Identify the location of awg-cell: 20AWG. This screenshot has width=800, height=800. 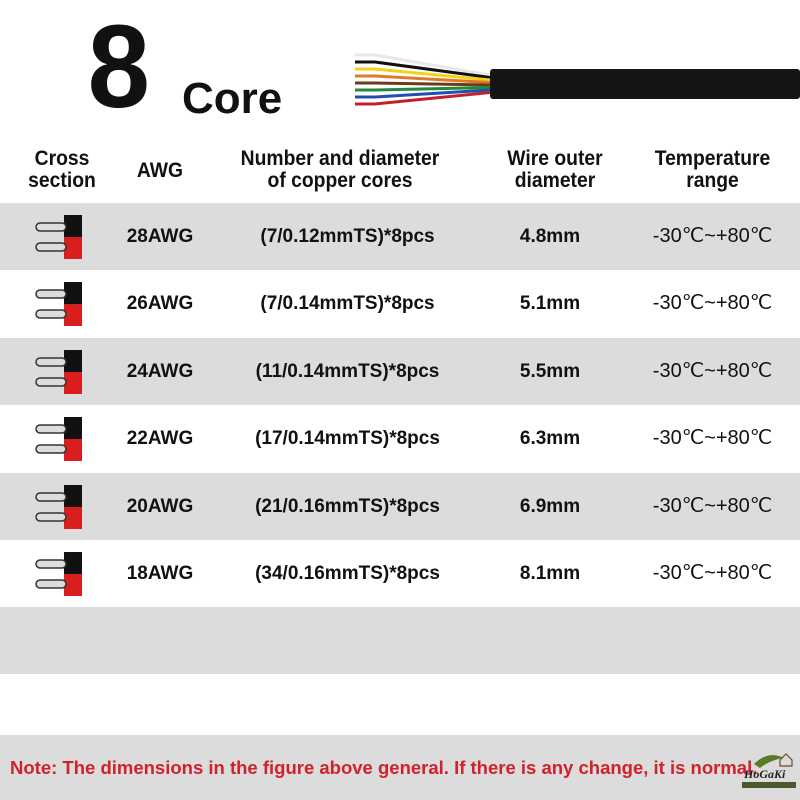
(160, 506).